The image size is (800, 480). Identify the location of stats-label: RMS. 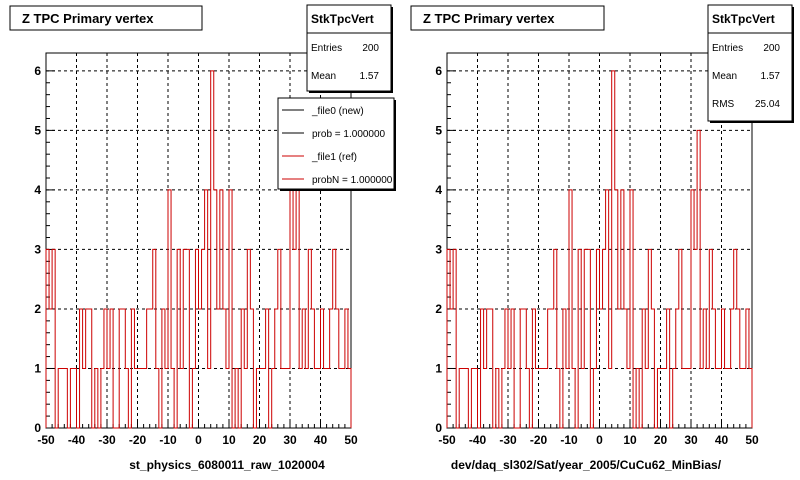
(723, 104).